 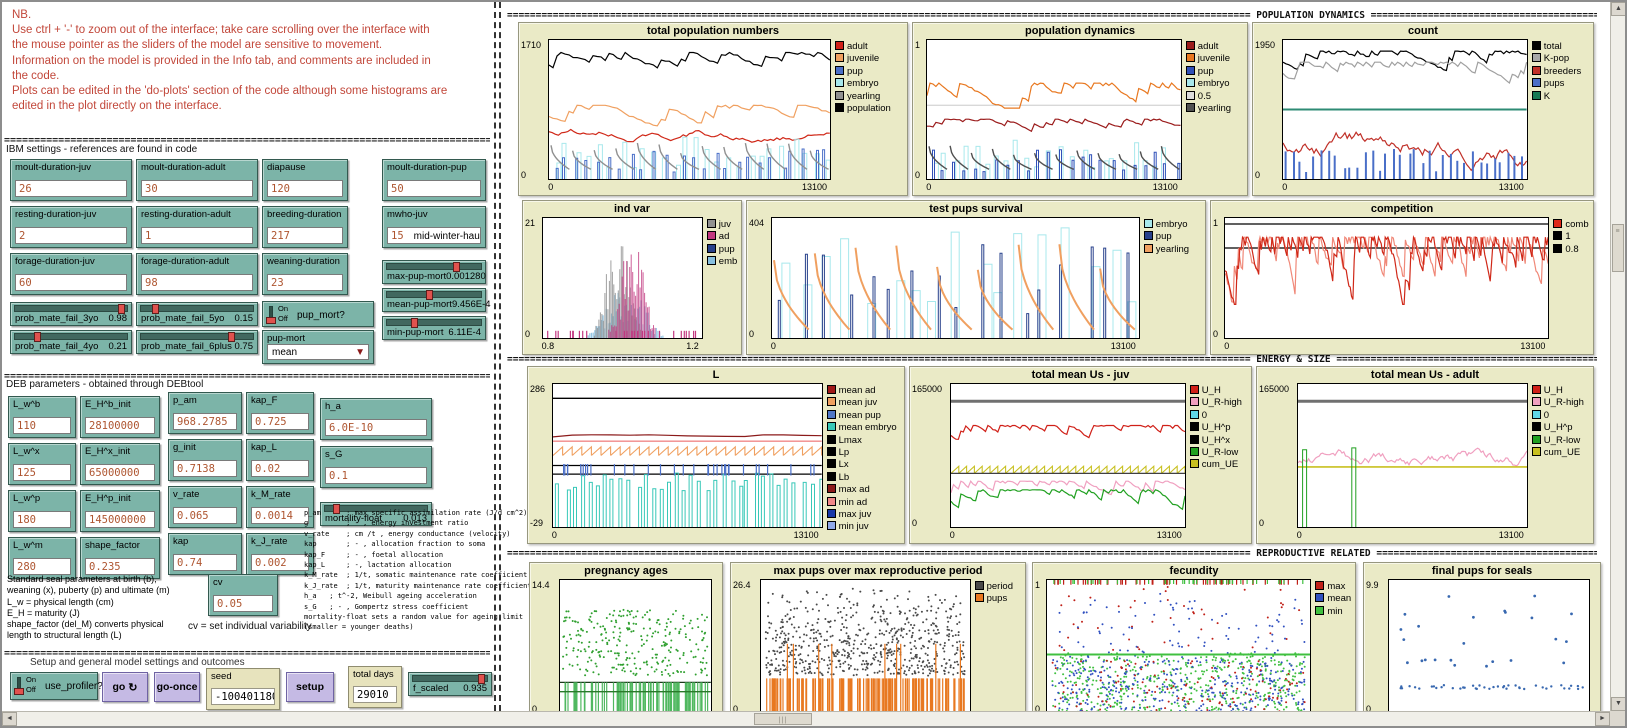 What do you see at coordinates (1333, 586) in the screenshot?
I see `legend-item: max` at bounding box center [1333, 586].